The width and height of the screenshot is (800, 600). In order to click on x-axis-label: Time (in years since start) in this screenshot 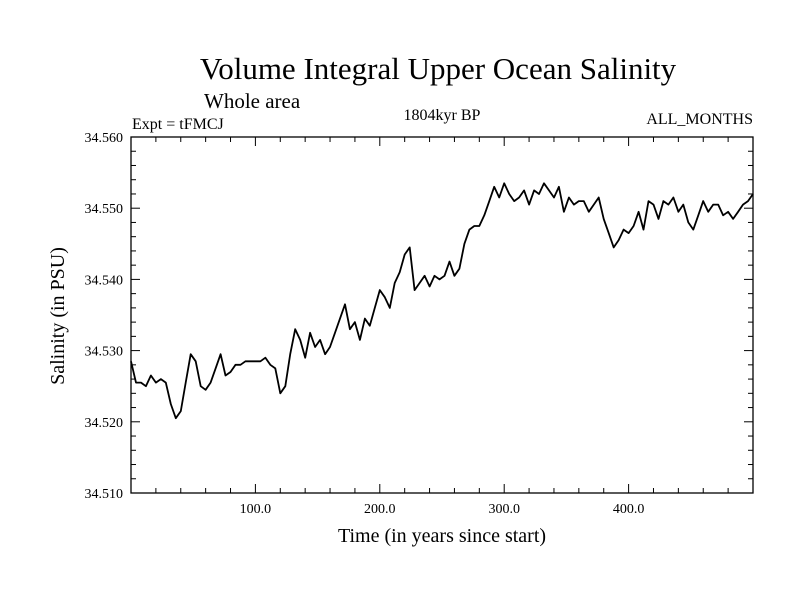, I will do `click(442, 536)`.